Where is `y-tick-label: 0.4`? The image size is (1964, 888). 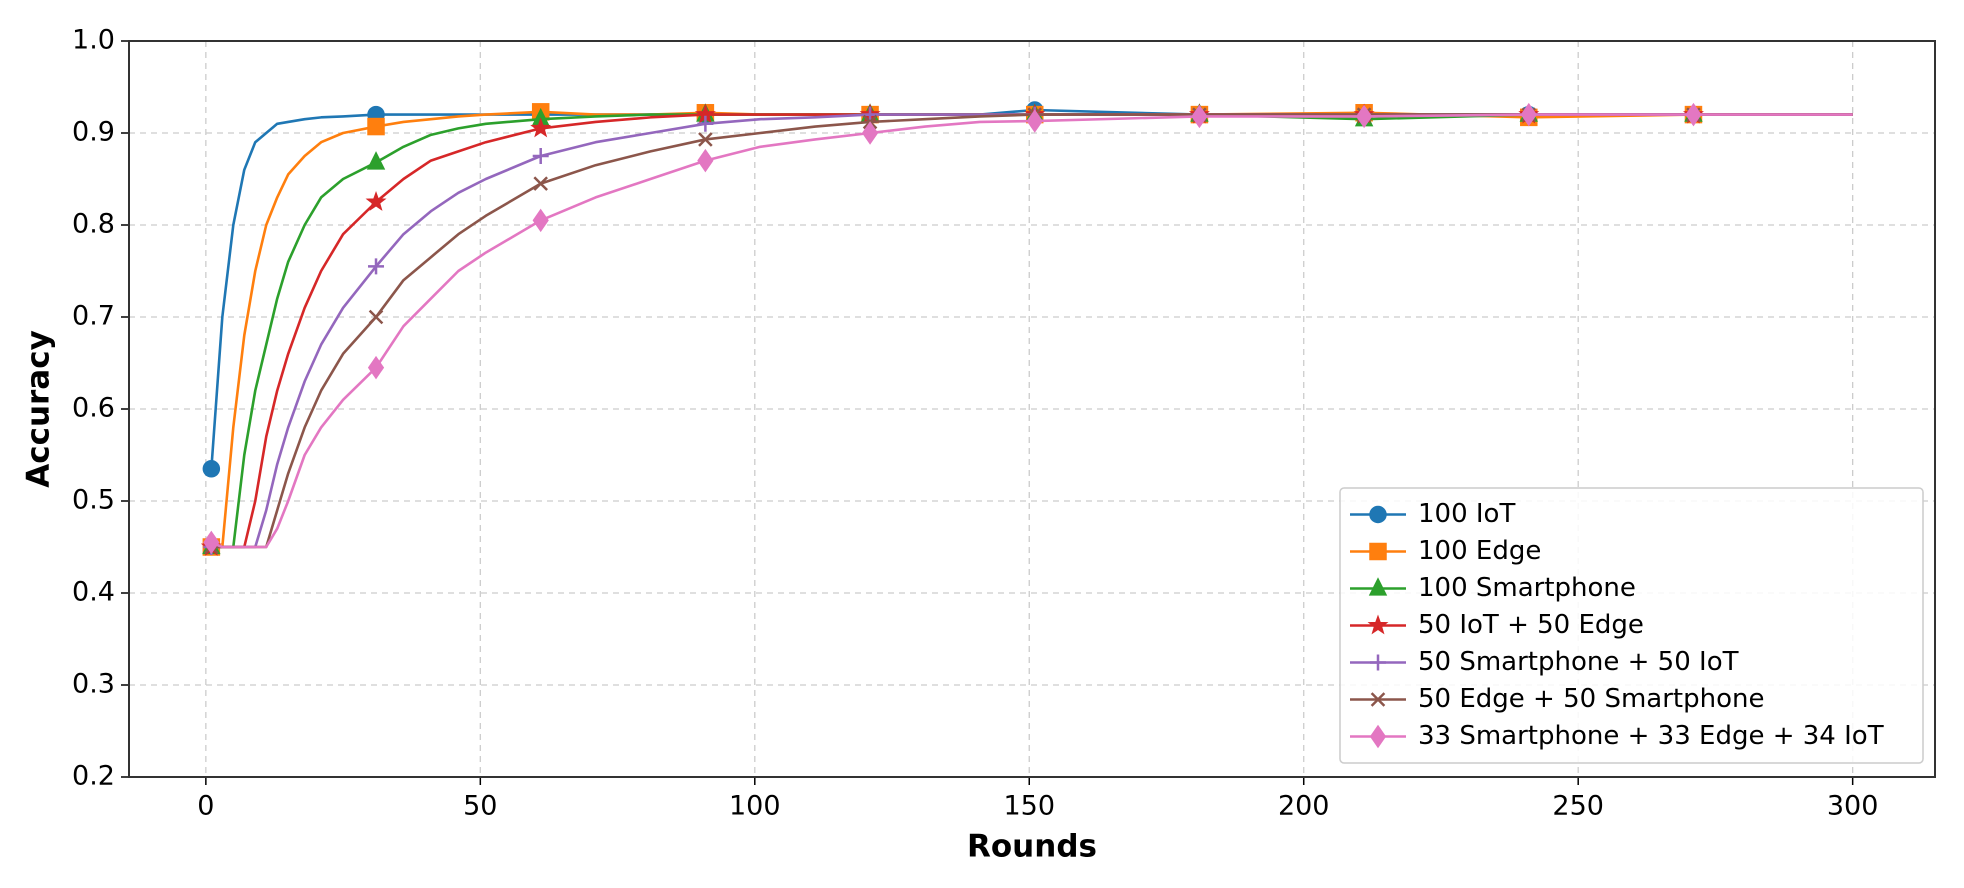 y-tick-label: 0.4 is located at coordinates (93, 592).